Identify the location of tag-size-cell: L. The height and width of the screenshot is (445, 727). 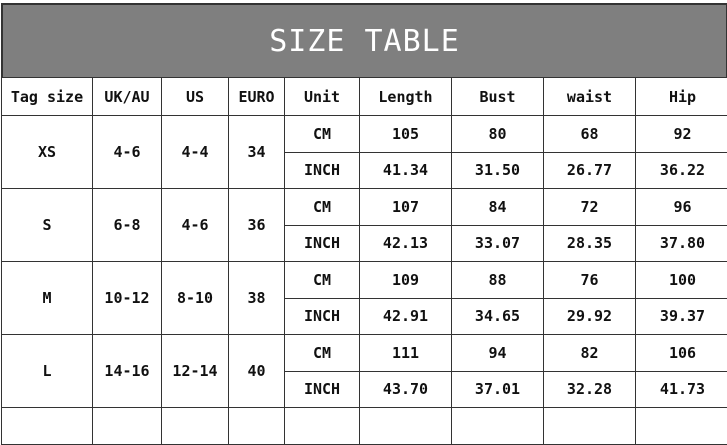
(47, 371).